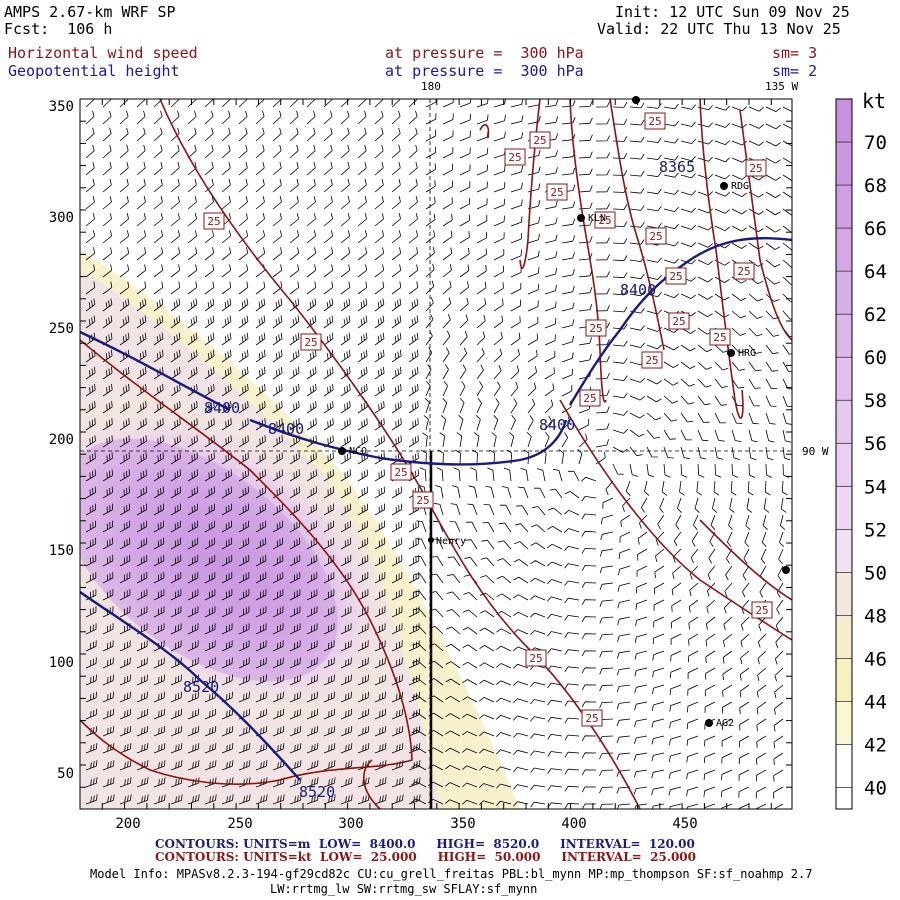  I want to click on colorbar-tick-label: 48, so click(875, 616).